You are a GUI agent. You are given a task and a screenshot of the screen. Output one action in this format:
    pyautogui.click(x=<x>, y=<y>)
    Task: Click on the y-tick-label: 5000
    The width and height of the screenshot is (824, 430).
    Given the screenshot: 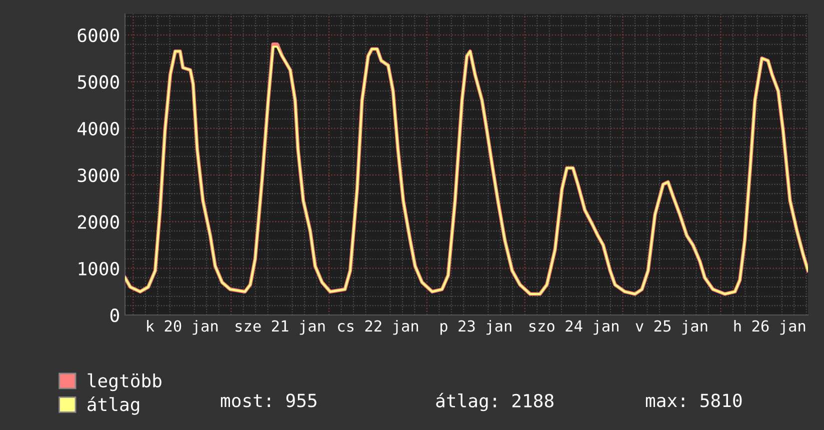 What is the action you would take?
    pyautogui.click(x=98, y=82)
    